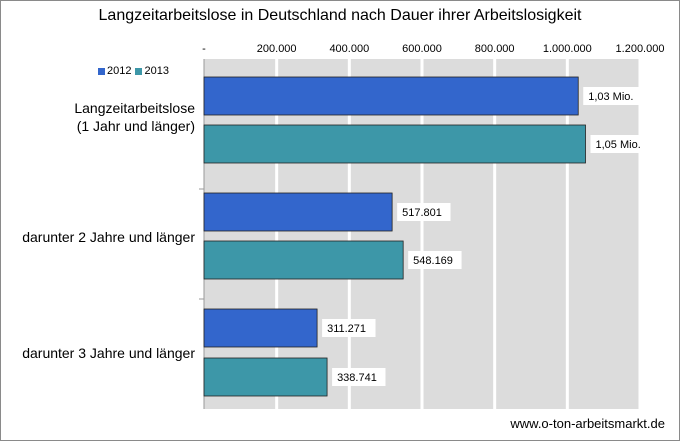 The height and width of the screenshot is (441, 680). I want to click on data-label-2013-2: 548.169, so click(433, 261).